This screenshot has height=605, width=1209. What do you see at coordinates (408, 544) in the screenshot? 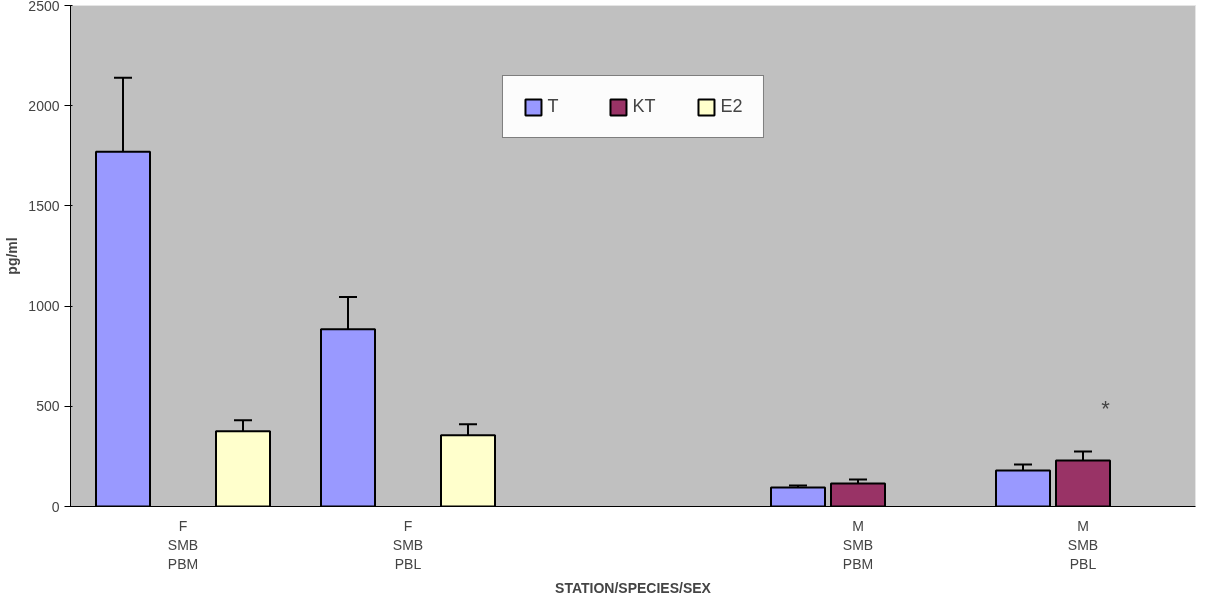
I see `x-tick-label: F SMB PBL` at bounding box center [408, 544].